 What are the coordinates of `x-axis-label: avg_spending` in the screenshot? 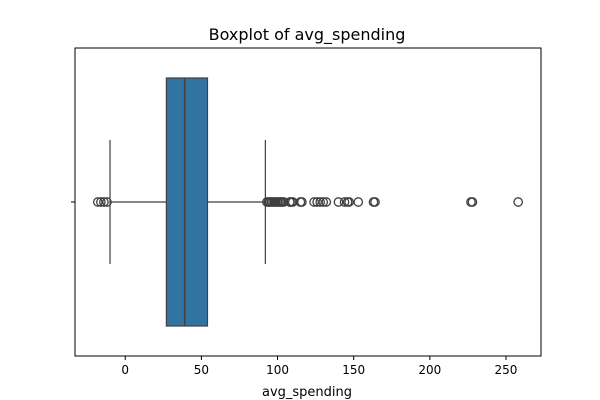 It's located at (307, 392).